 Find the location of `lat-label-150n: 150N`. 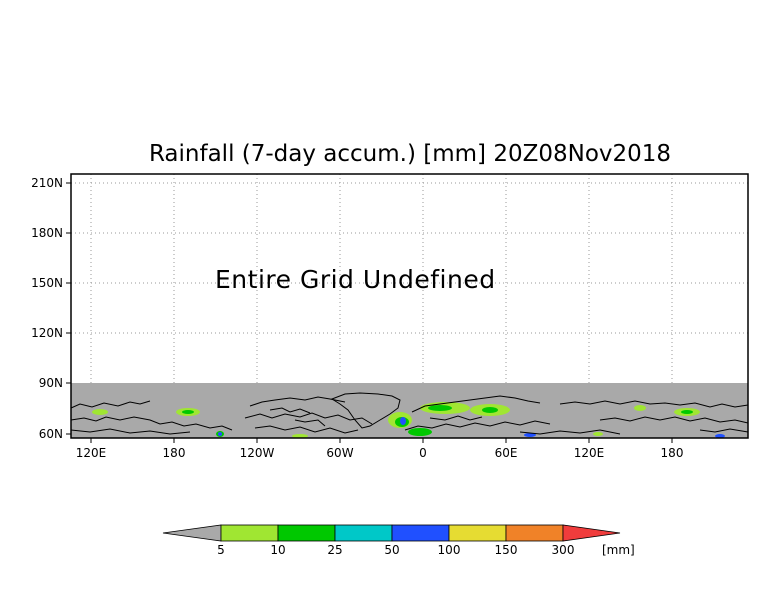

lat-label-150n: 150N is located at coordinates (47, 283).